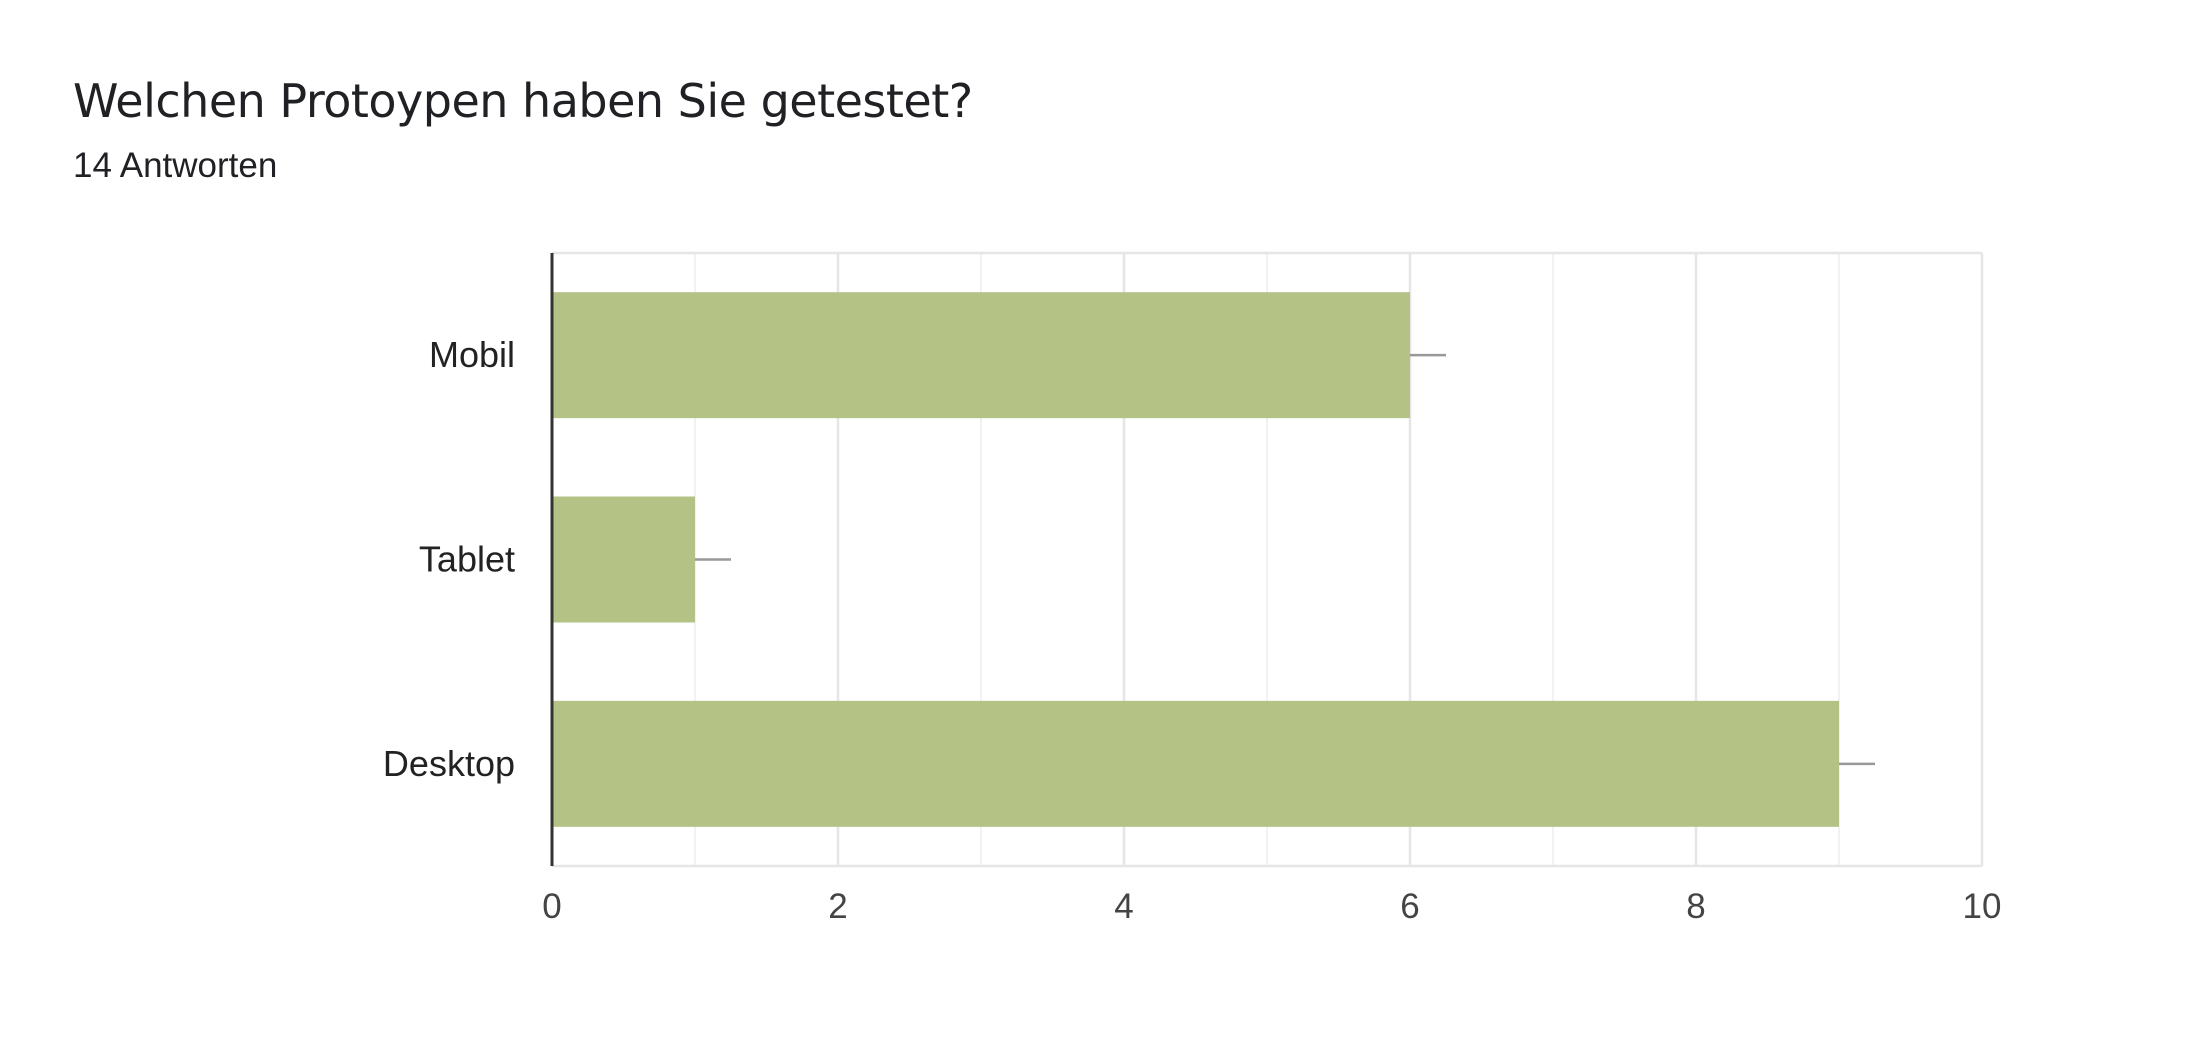 The image size is (2196, 1044). I want to click on x-tick-label-8: 8, so click(1695, 906).